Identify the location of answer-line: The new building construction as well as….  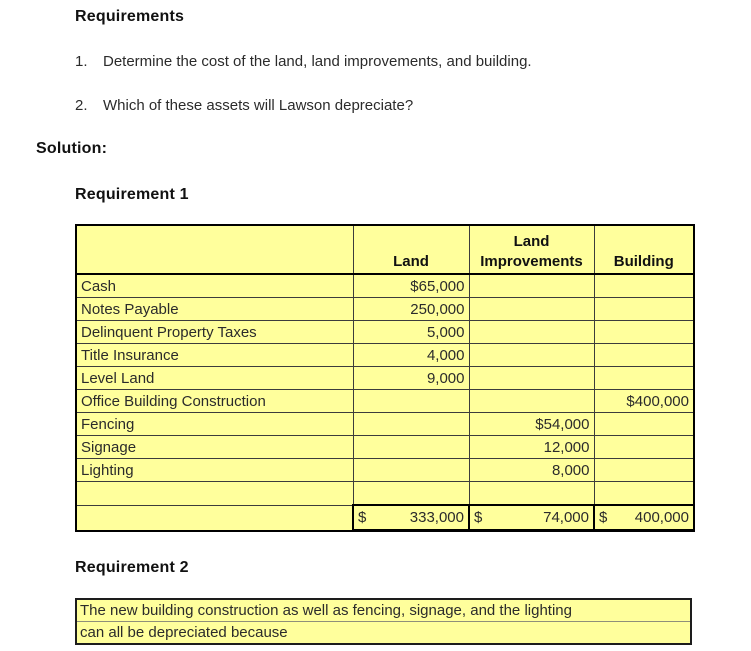
(326, 610).